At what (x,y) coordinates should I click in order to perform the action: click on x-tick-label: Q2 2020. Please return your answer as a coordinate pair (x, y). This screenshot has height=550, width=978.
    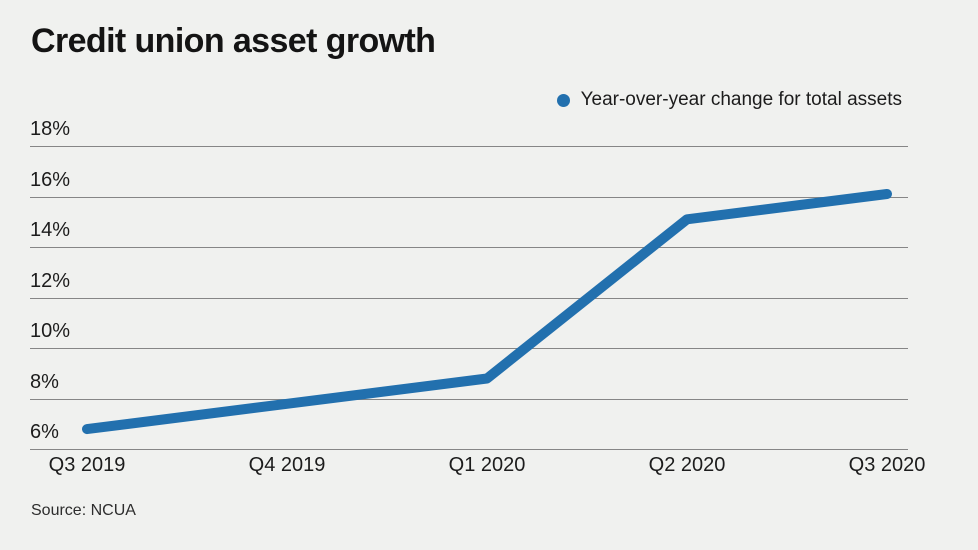
    Looking at the image, I should click on (687, 465).